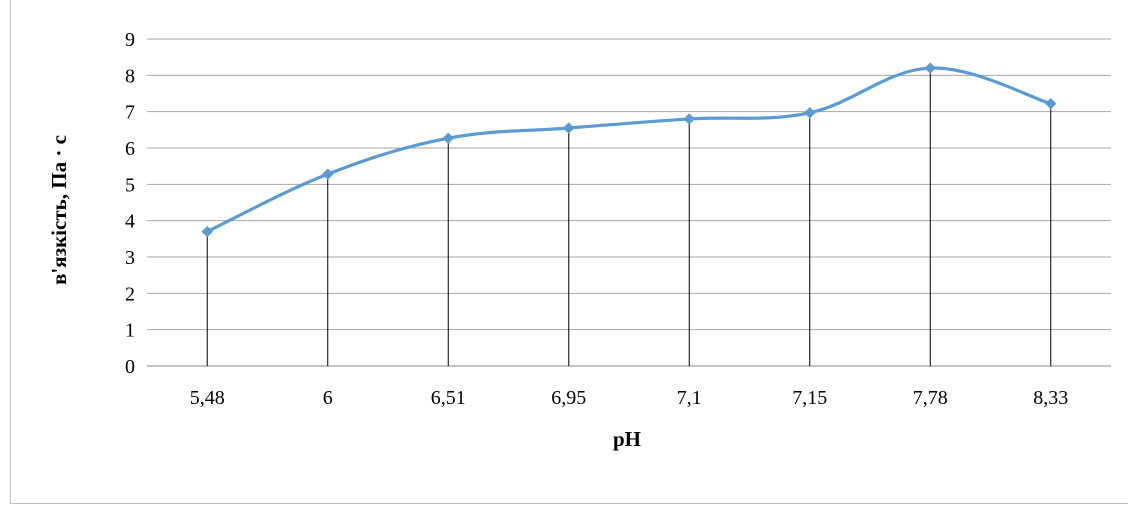 The width and height of the screenshot is (1130, 506). Describe the element at coordinates (130, 113) in the screenshot. I see `y-tick-label: 7` at that location.